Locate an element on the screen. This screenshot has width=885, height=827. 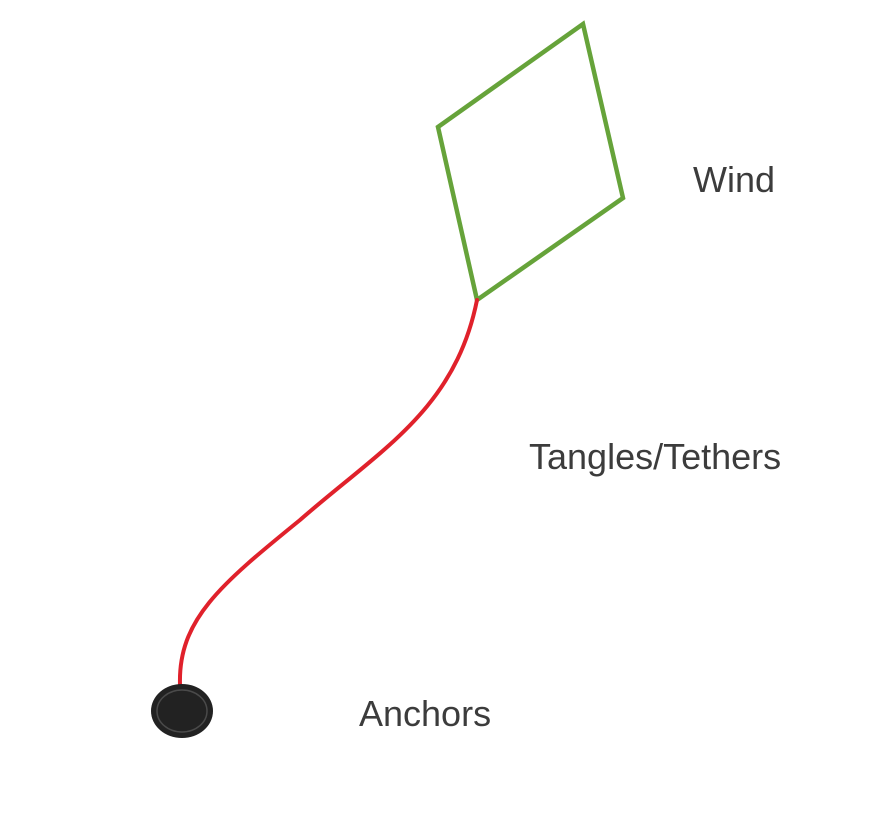
anchors-label: Anchors is located at coordinates (425, 713).